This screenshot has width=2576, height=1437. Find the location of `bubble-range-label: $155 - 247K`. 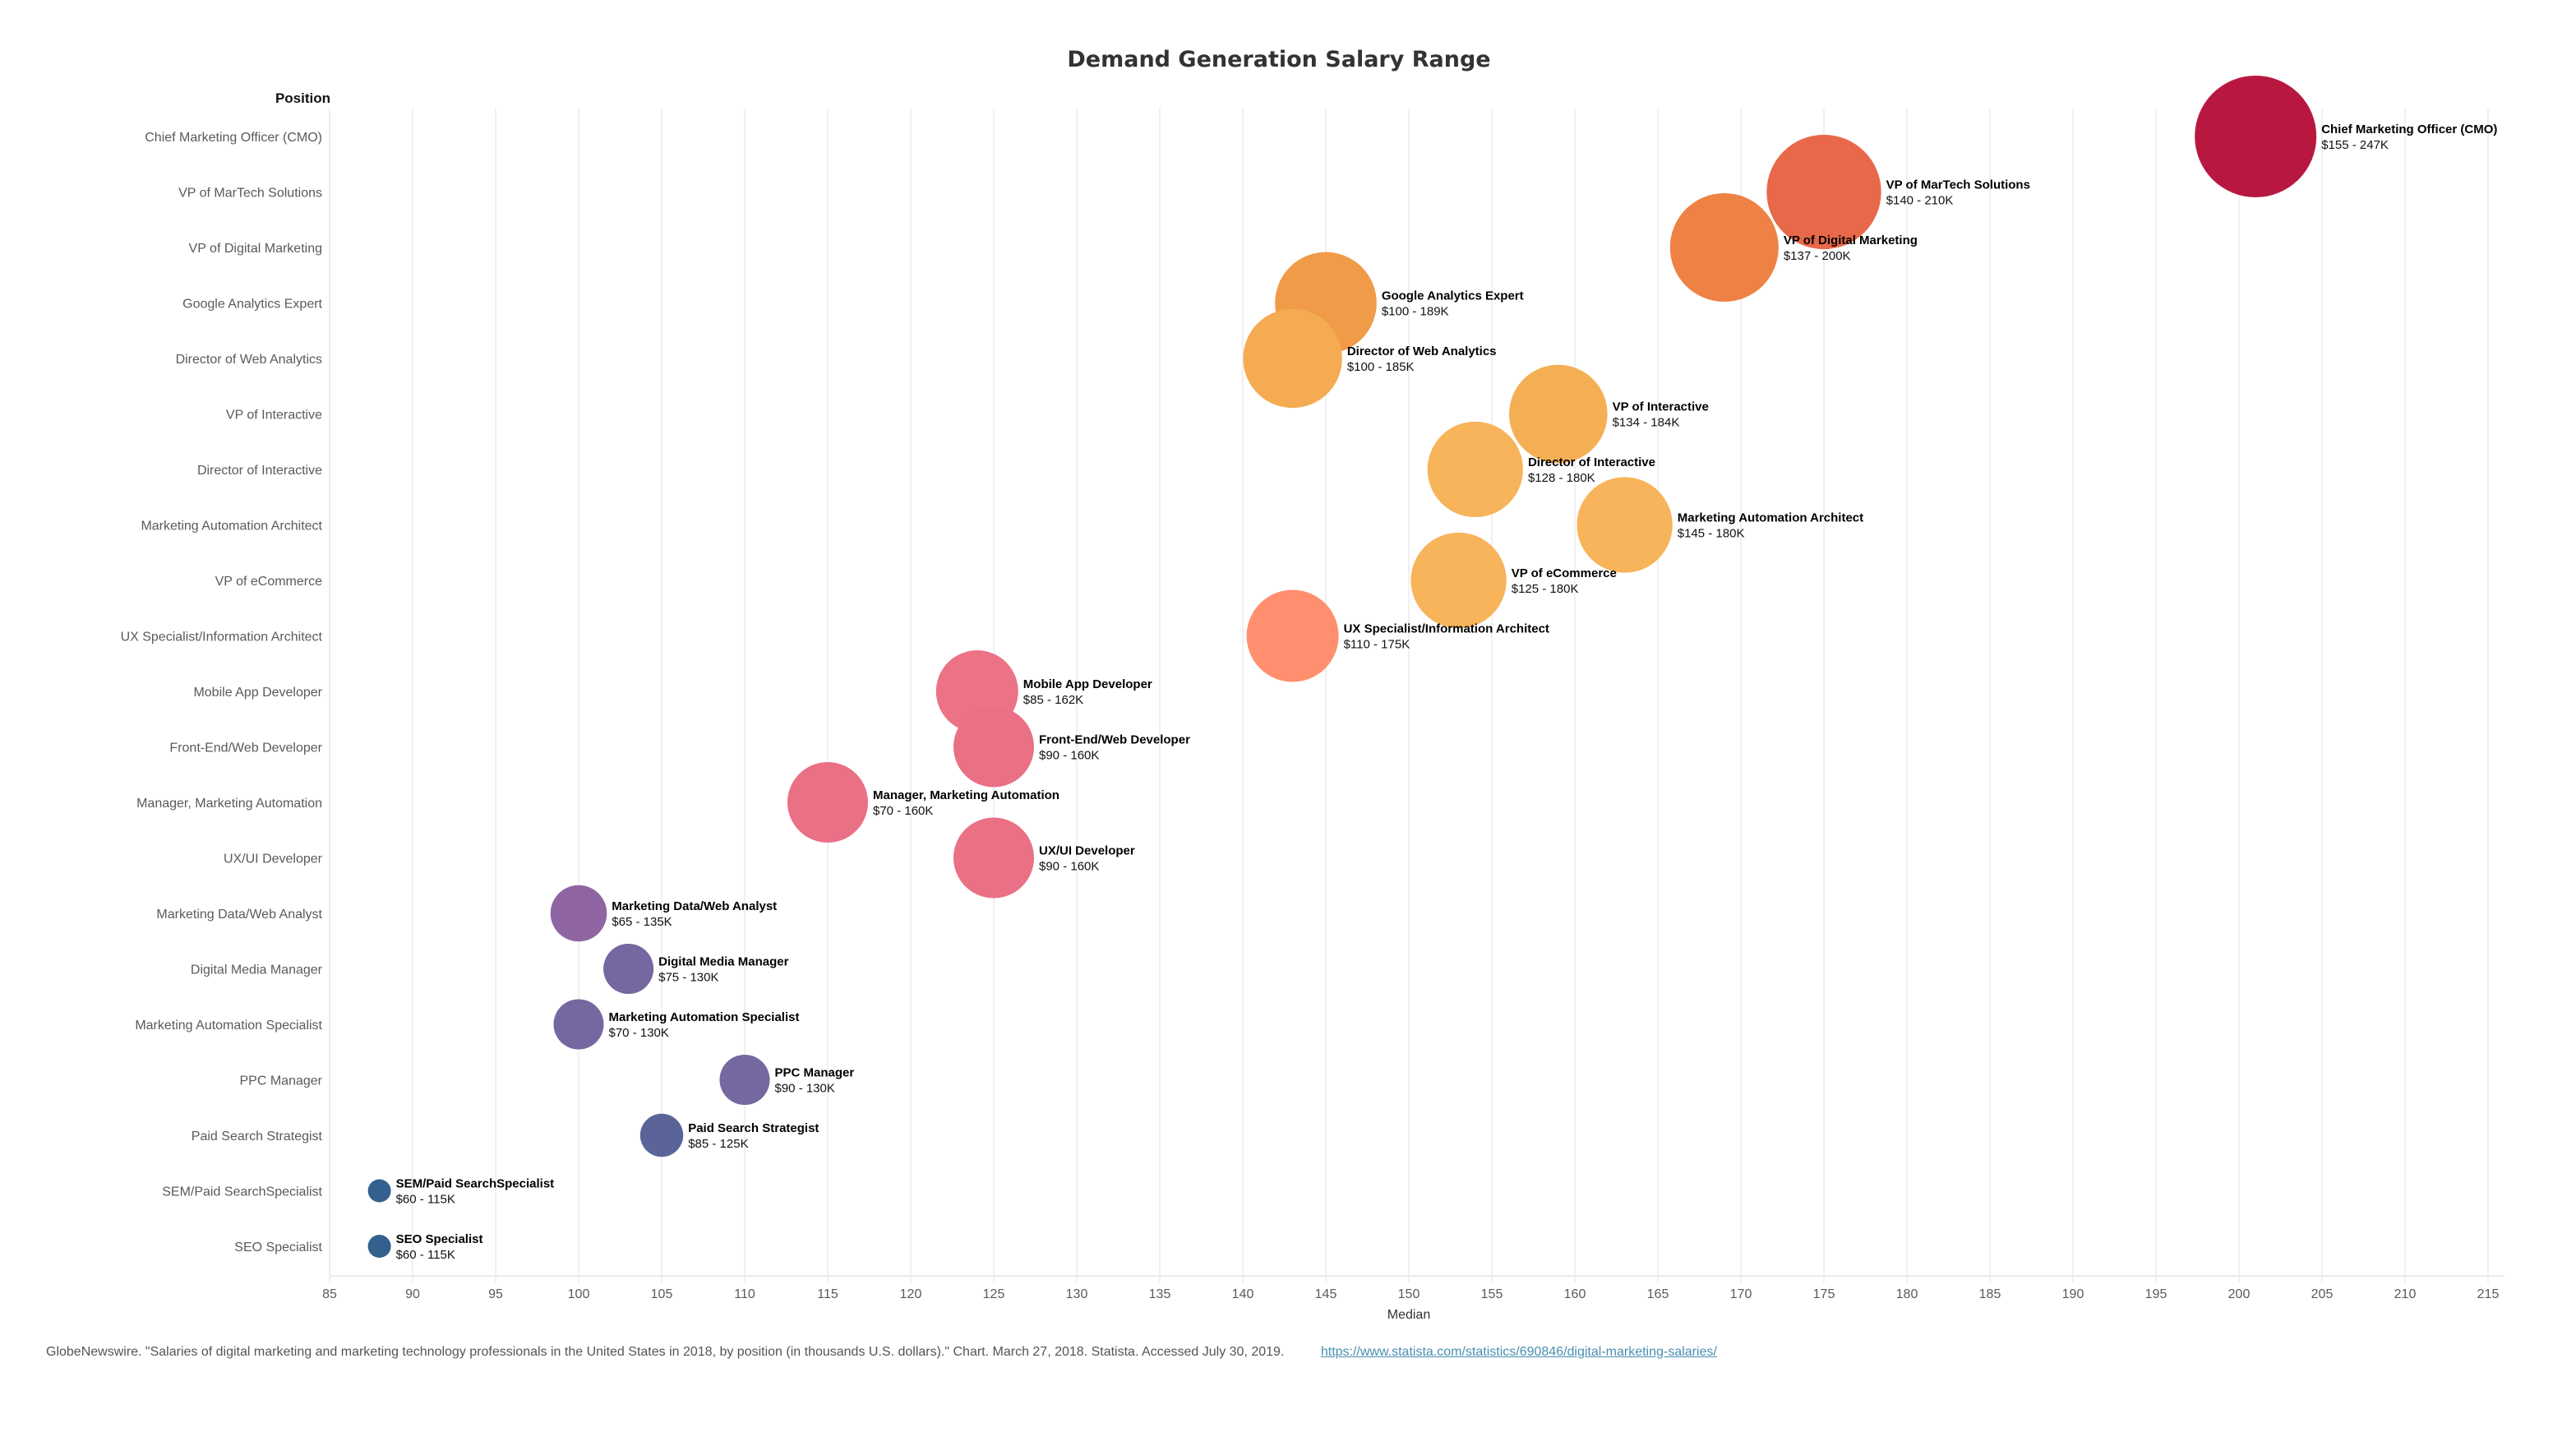

bubble-range-label: $155 - 247K is located at coordinates (2355, 145).